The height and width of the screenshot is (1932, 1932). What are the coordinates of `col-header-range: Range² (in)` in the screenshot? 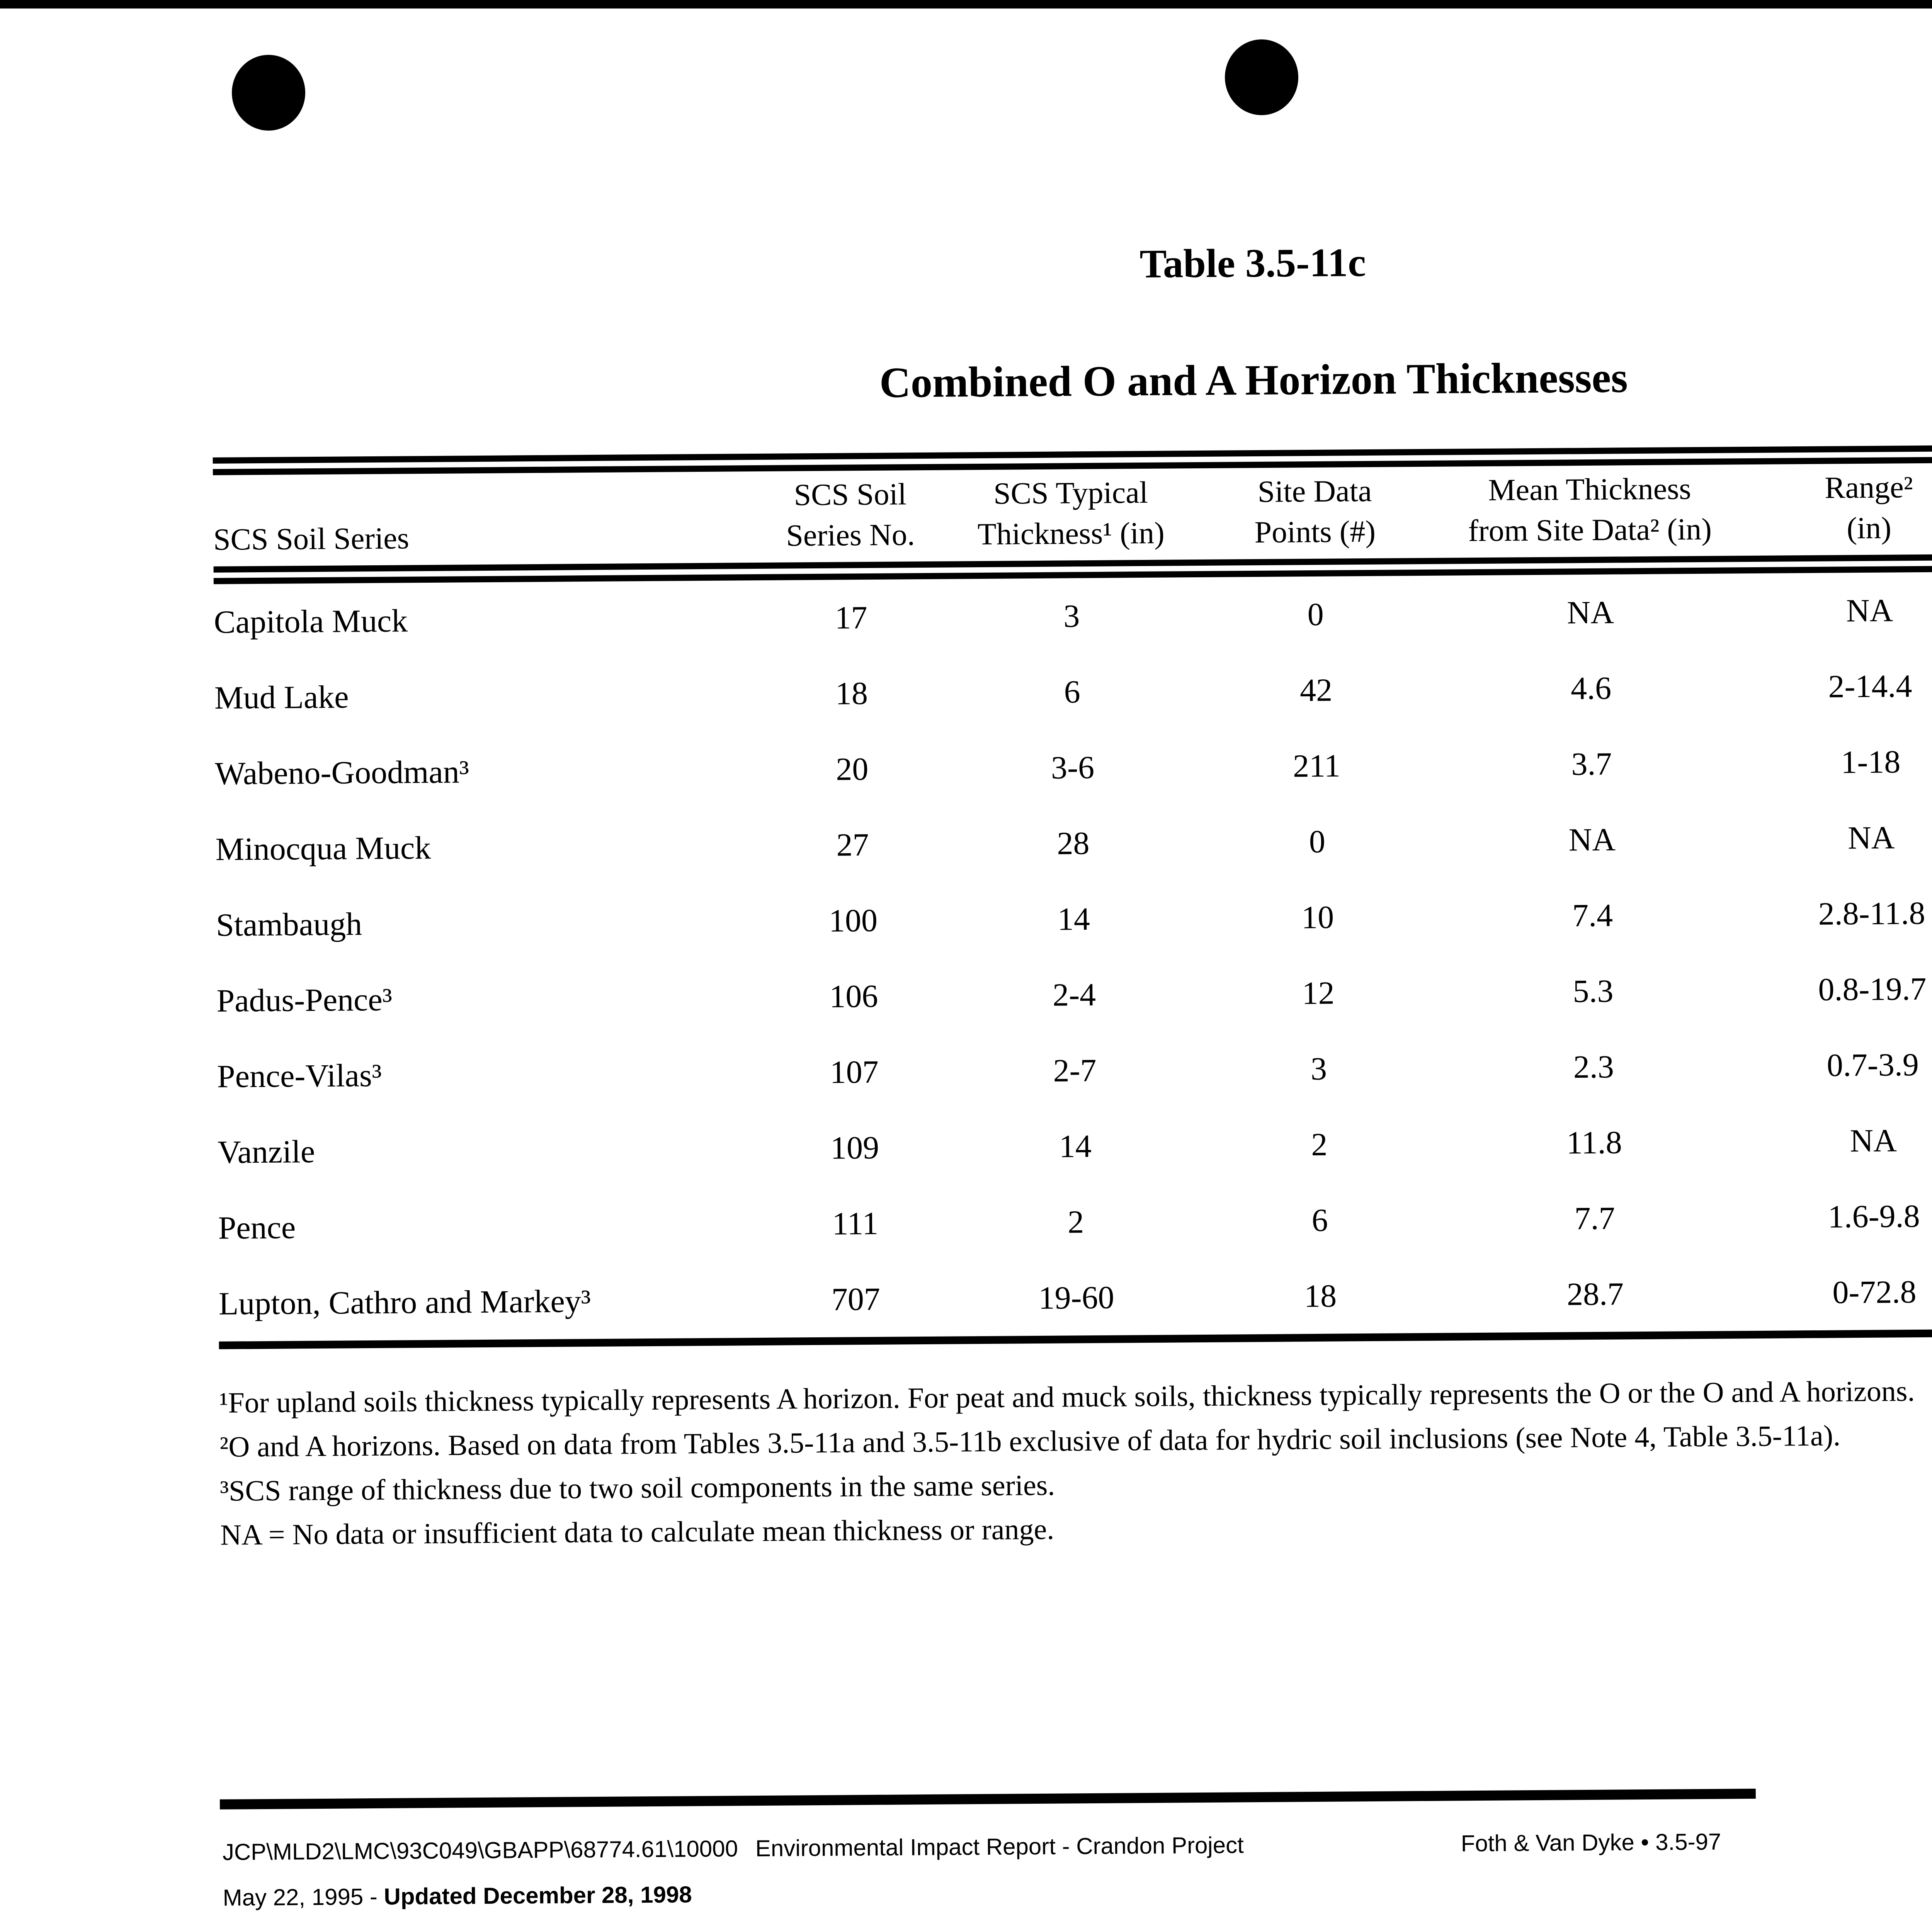 It's located at (1846, 508).